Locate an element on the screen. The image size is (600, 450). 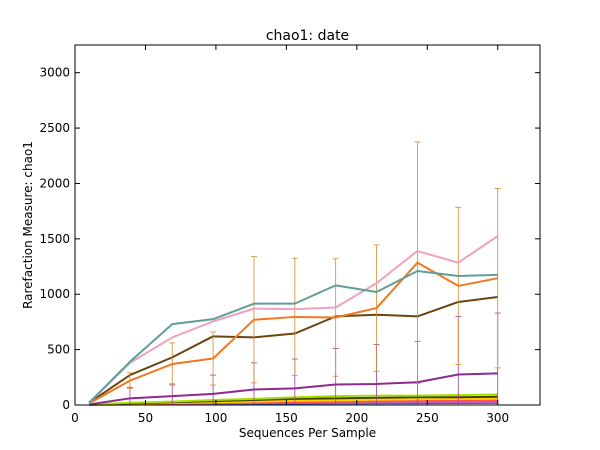
x-tick-label: 200 is located at coordinates (356, 418).